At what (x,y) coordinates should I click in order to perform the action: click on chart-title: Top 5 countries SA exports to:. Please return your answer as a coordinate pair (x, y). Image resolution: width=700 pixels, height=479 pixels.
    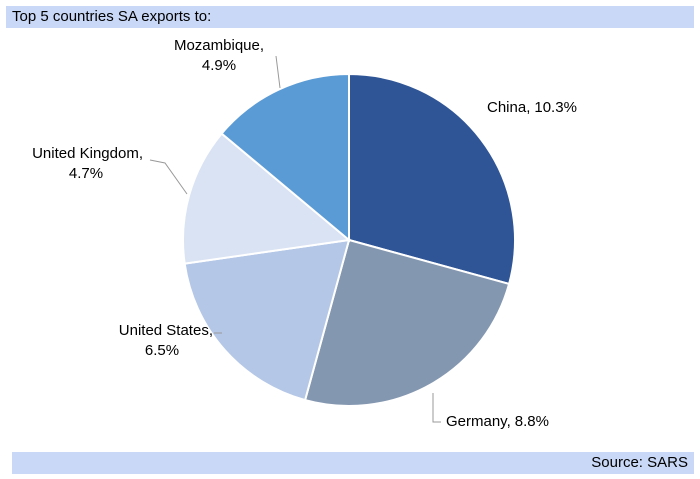
    Looking at the image, I should click on (111, 16).